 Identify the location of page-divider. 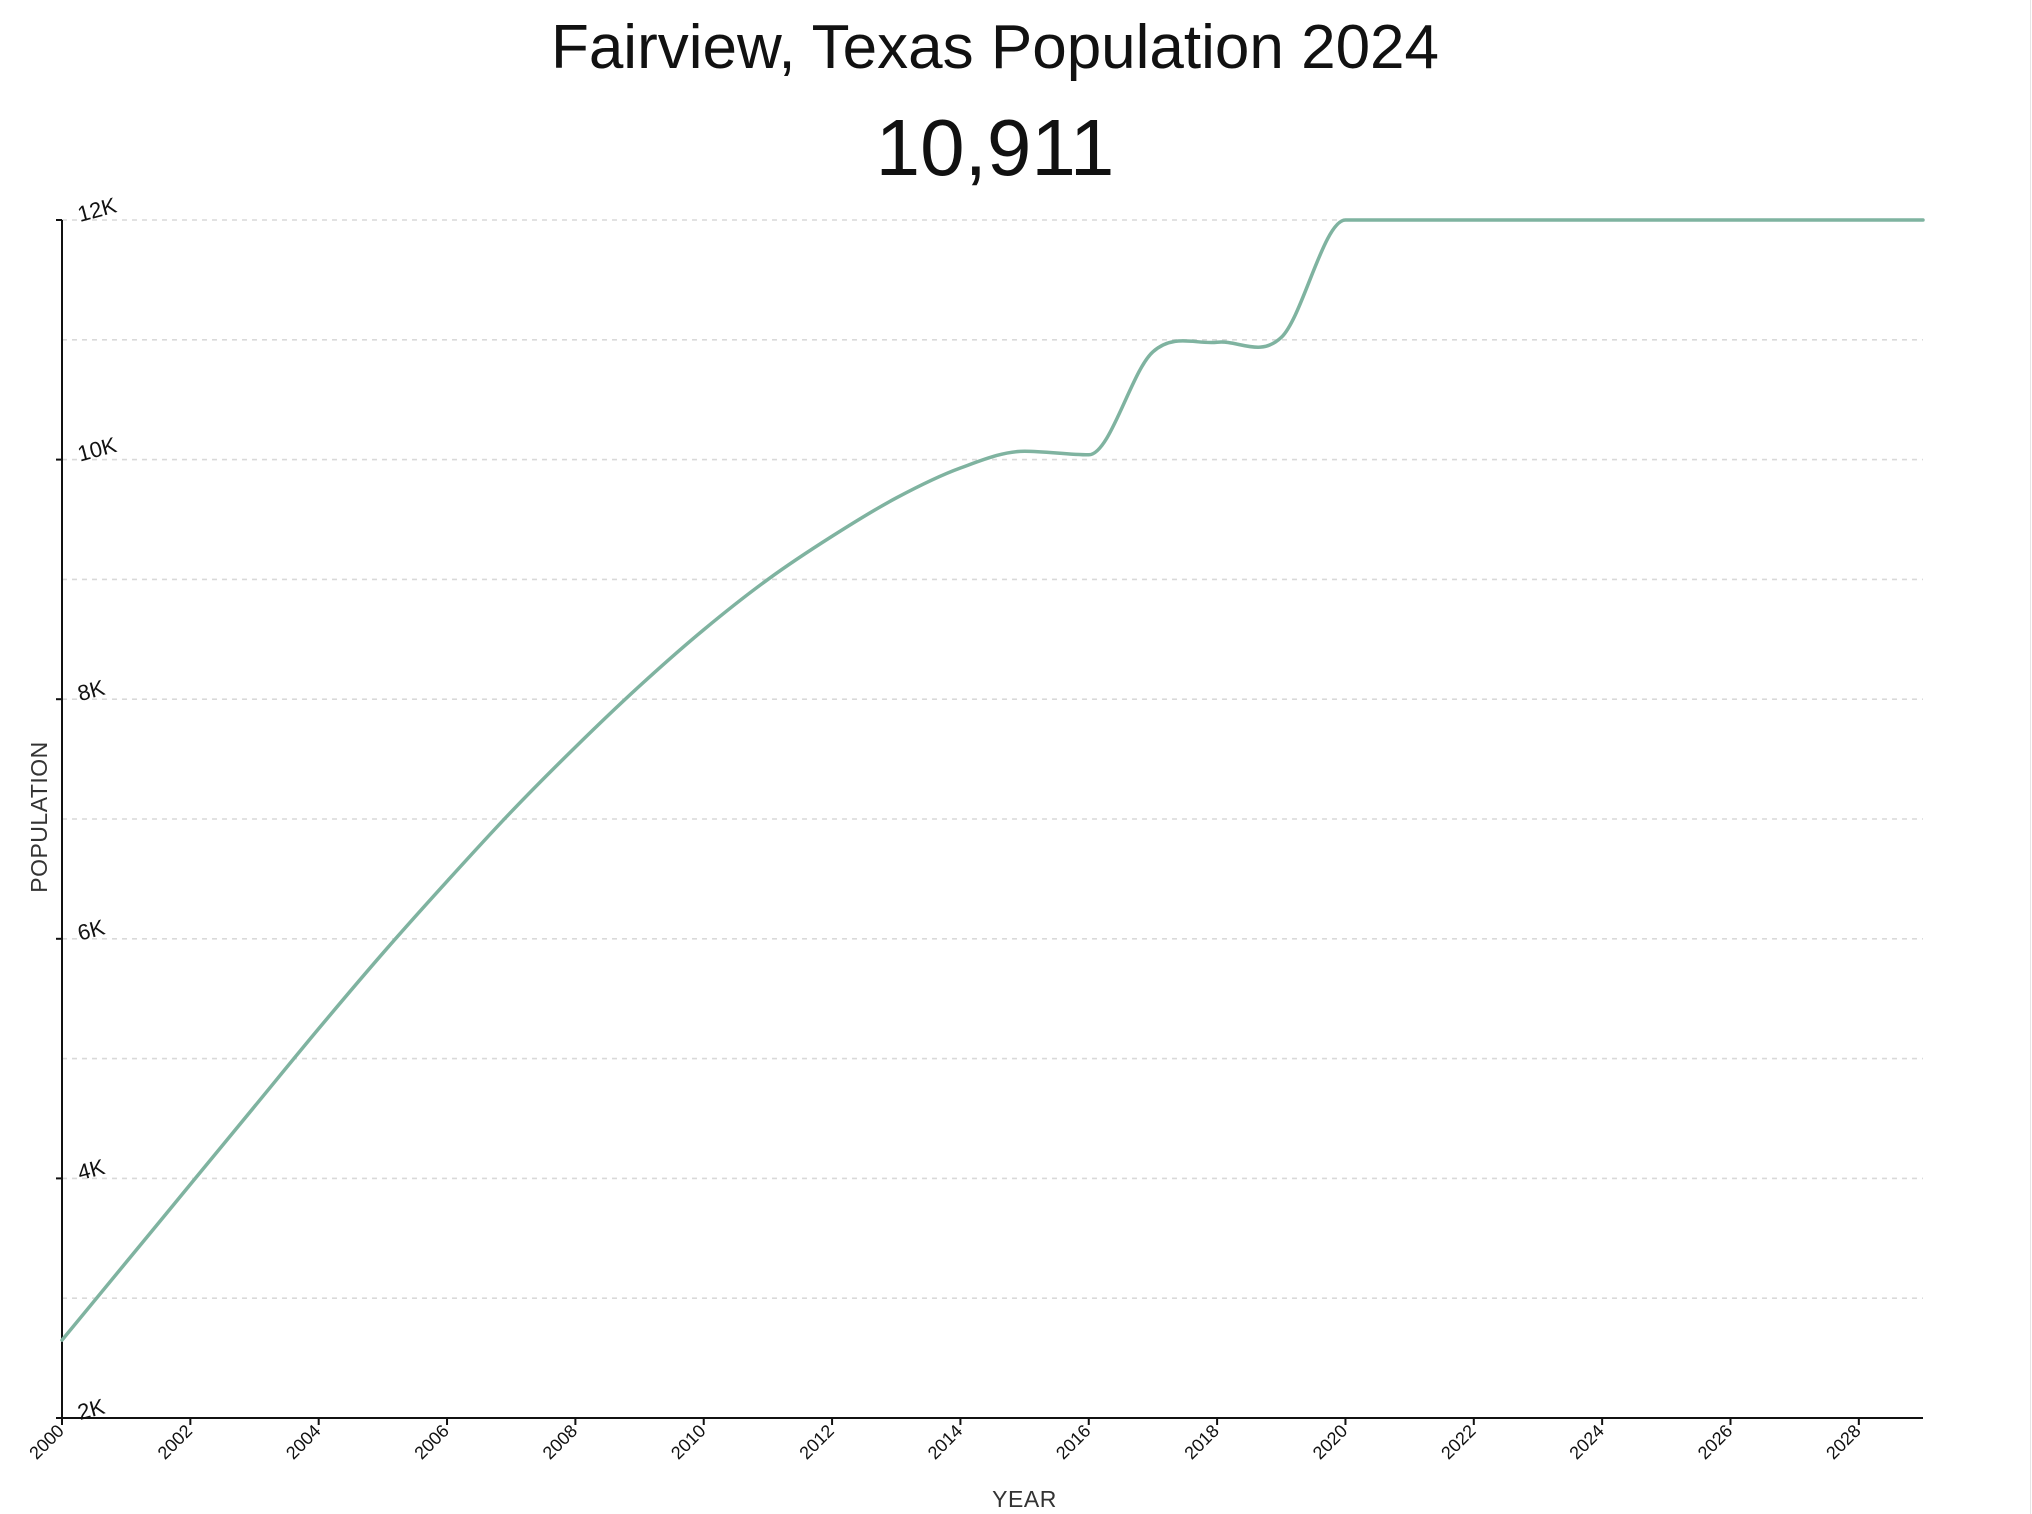
(2030, 757).